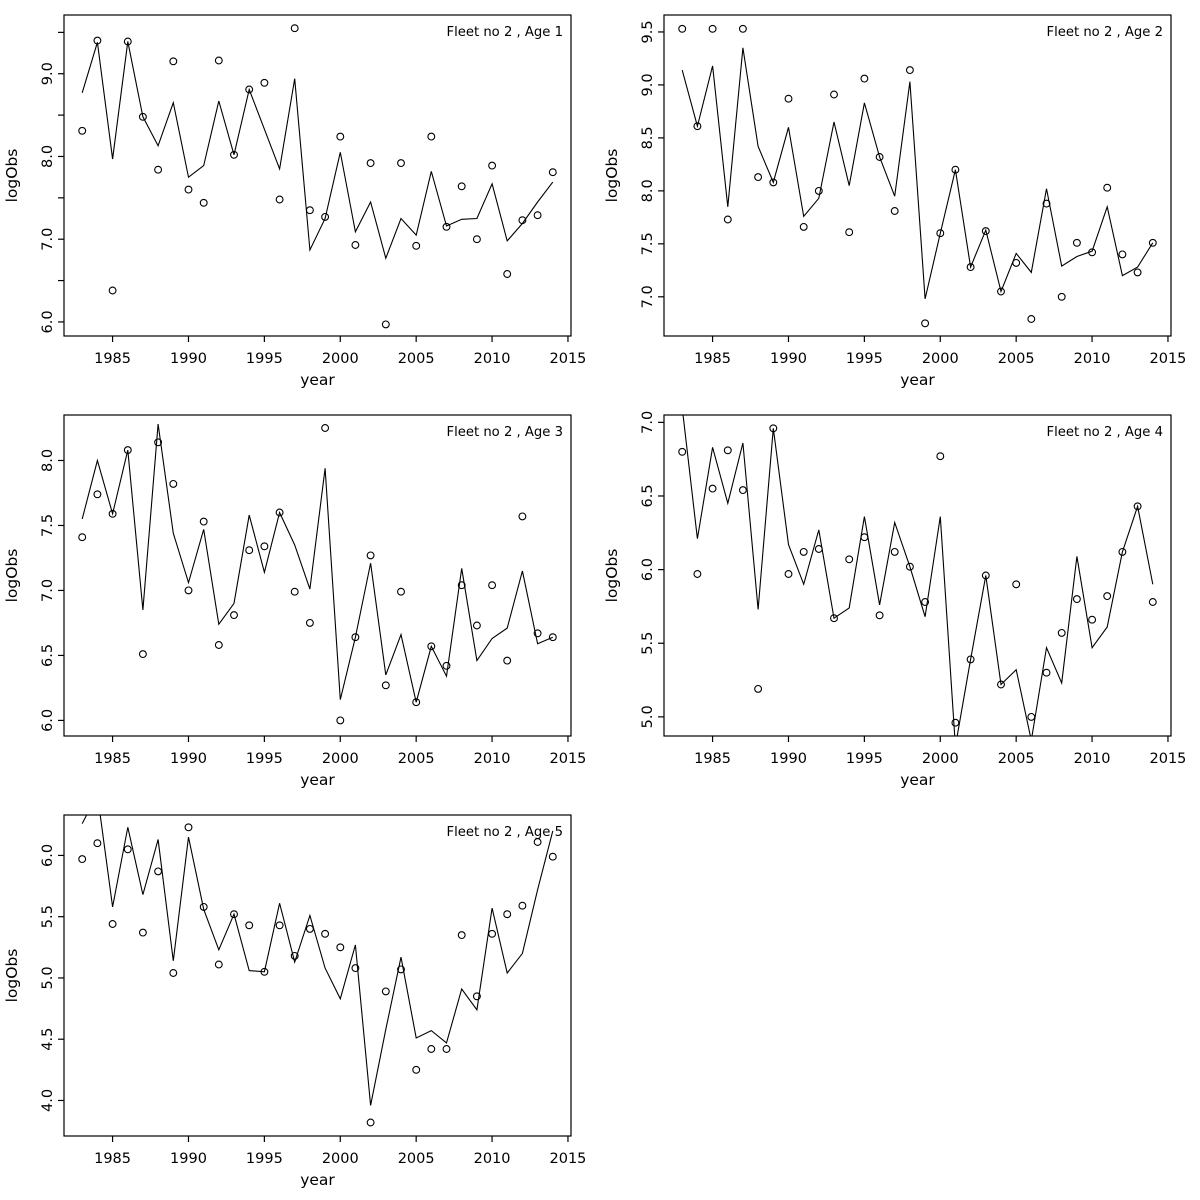  What do you see at coordinates (12, 576) in the screenshot?
I see `y-axis-label: logObs` at bounding box center [12, 576].